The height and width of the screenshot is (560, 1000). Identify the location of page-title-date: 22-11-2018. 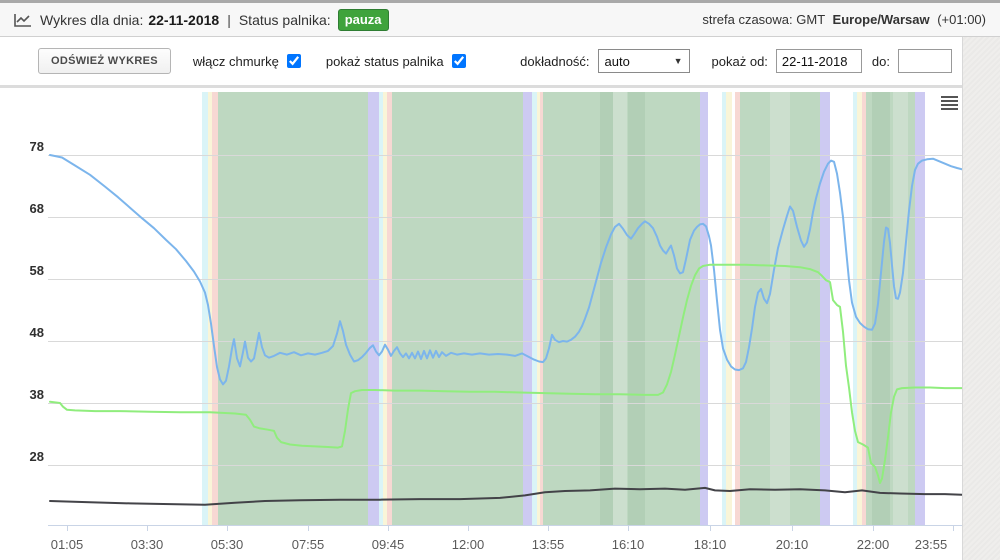
(184, 19).